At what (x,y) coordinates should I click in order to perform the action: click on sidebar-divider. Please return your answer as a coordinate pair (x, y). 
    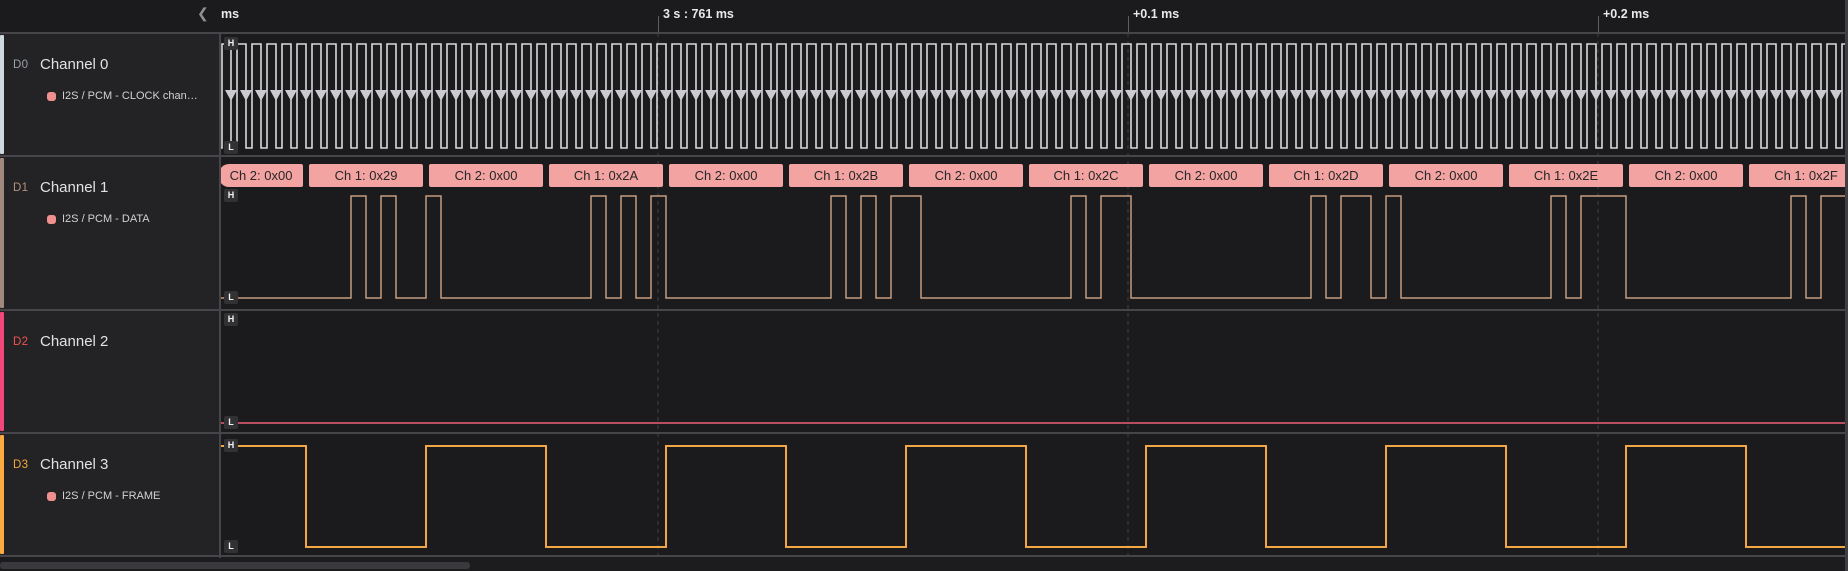
    Looking at the image, I should click on (220, 295).